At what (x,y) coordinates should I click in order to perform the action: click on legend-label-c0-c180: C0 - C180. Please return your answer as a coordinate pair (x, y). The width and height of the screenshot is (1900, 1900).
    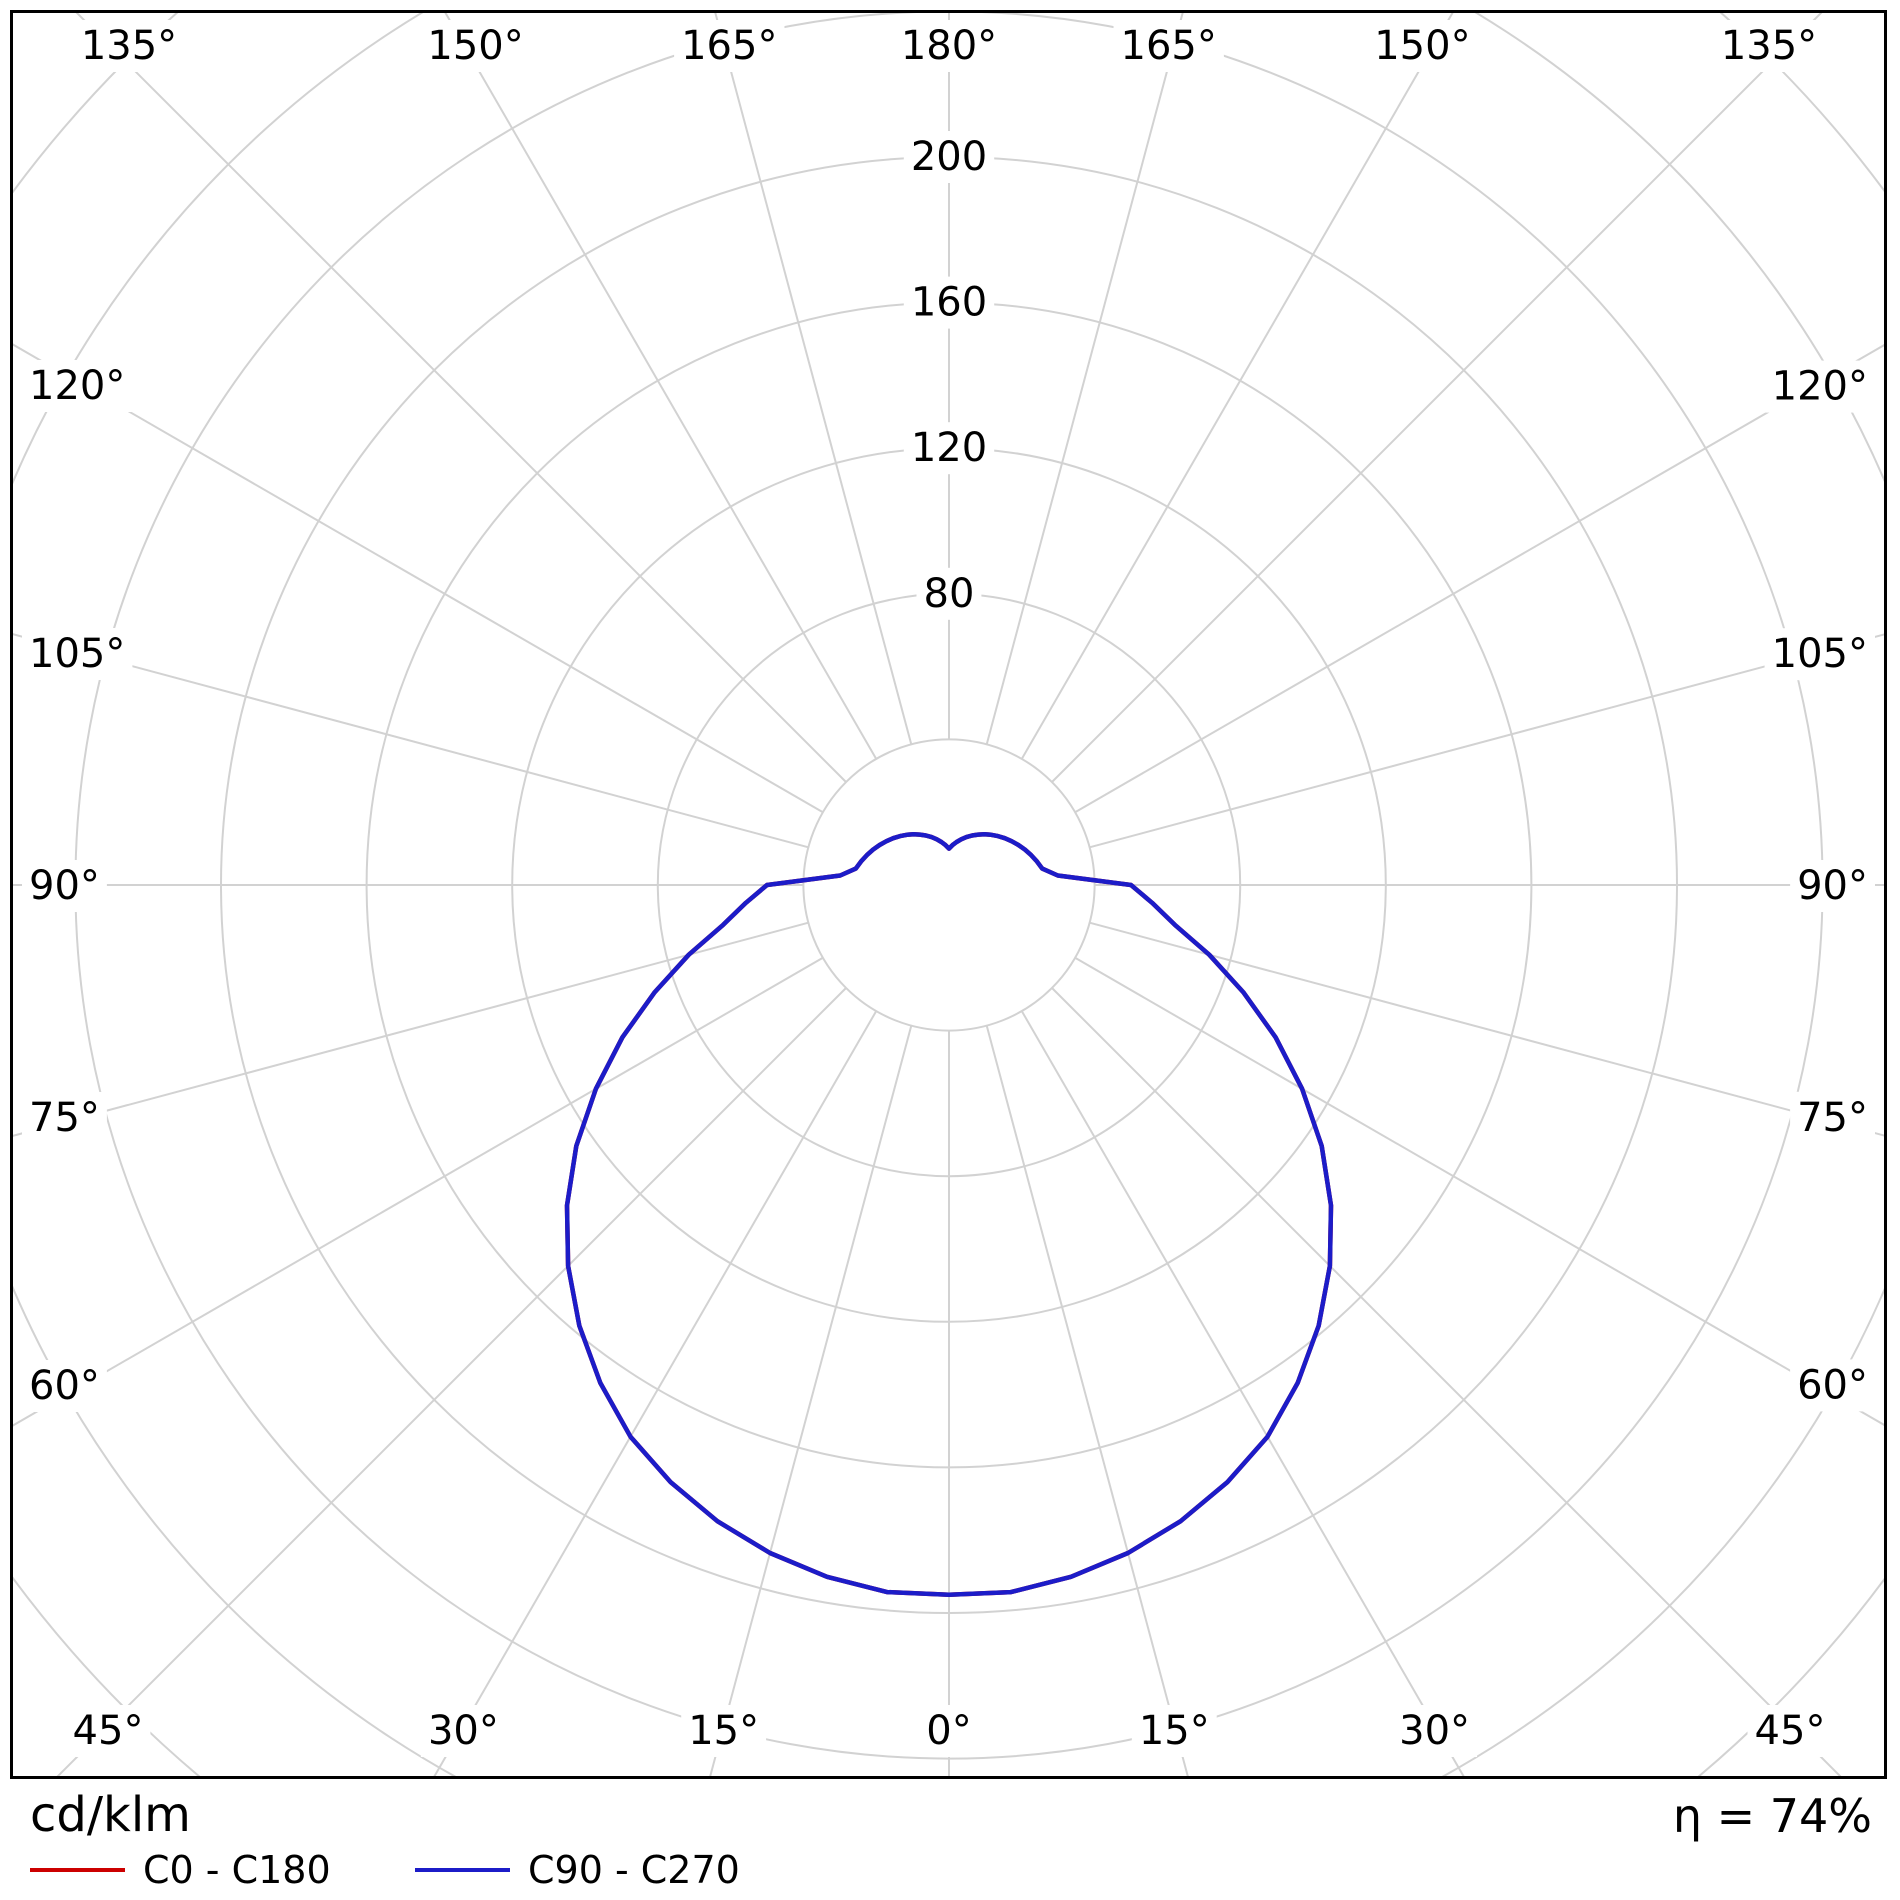
    Looking at the image, I should click on (237, 1870).